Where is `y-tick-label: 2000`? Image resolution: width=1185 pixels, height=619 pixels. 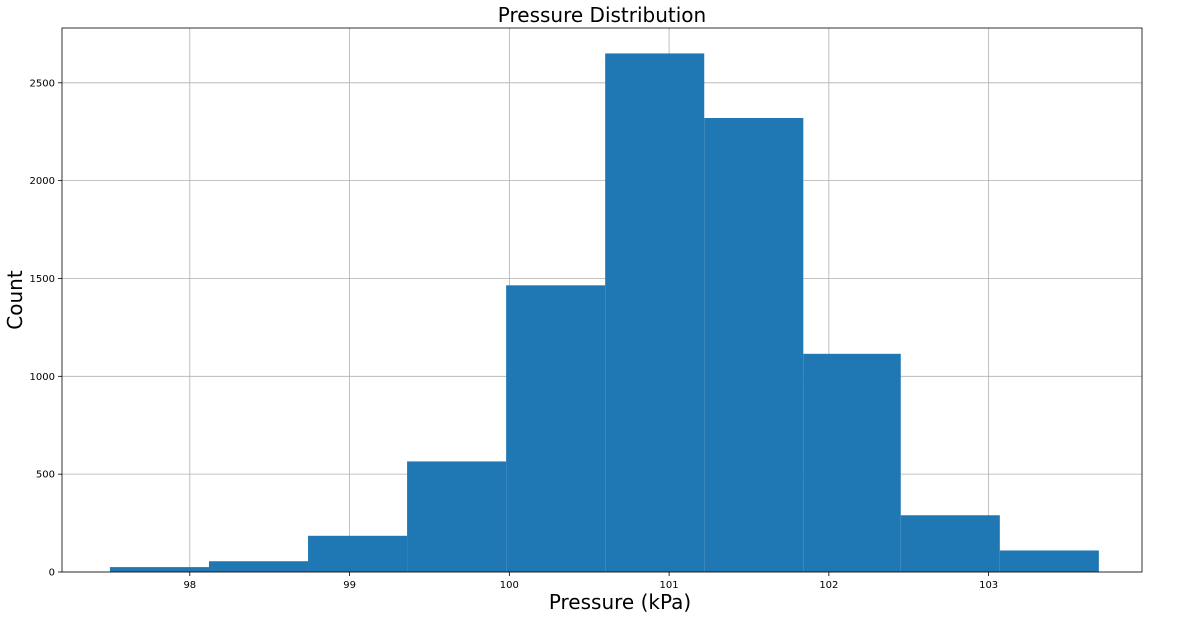
y-tick-label: 2000 is located at coordinates (42, 181).